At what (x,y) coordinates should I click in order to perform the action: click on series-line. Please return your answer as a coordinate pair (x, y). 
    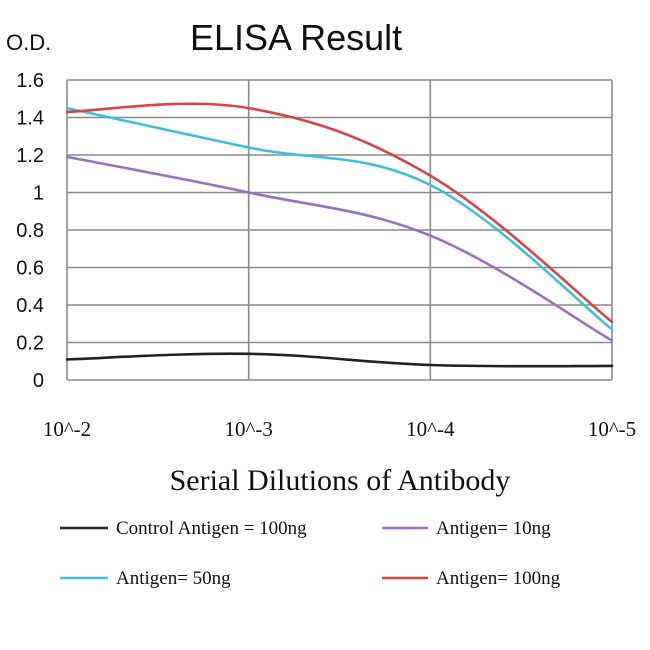
    Looking at the image, I should click on (339, 360).